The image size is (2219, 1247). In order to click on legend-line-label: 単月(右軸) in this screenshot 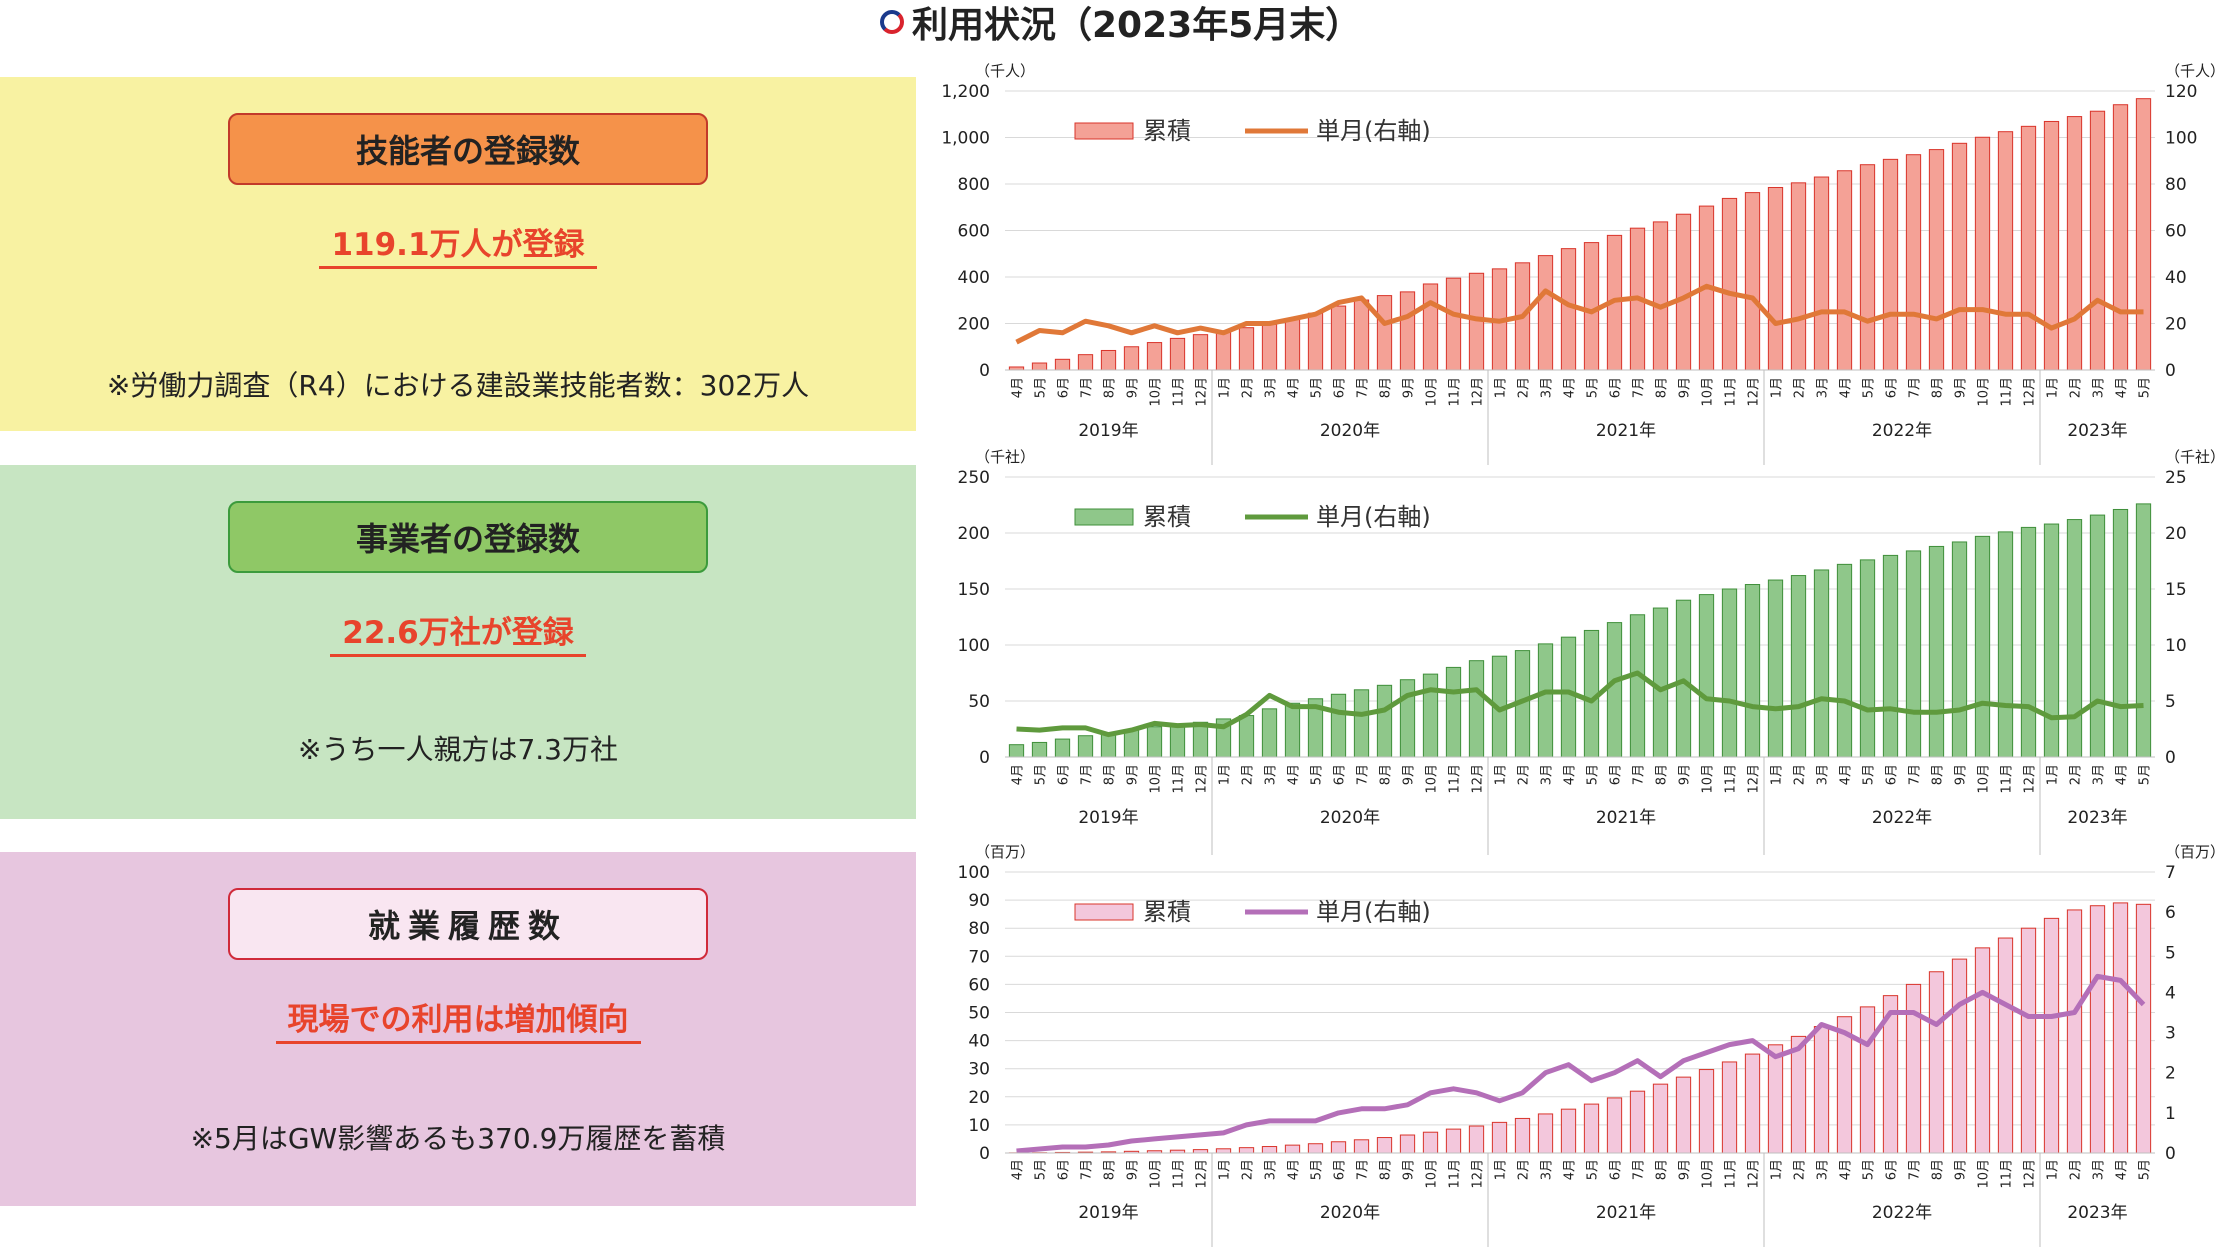, I will do `click(1373, 131)`.